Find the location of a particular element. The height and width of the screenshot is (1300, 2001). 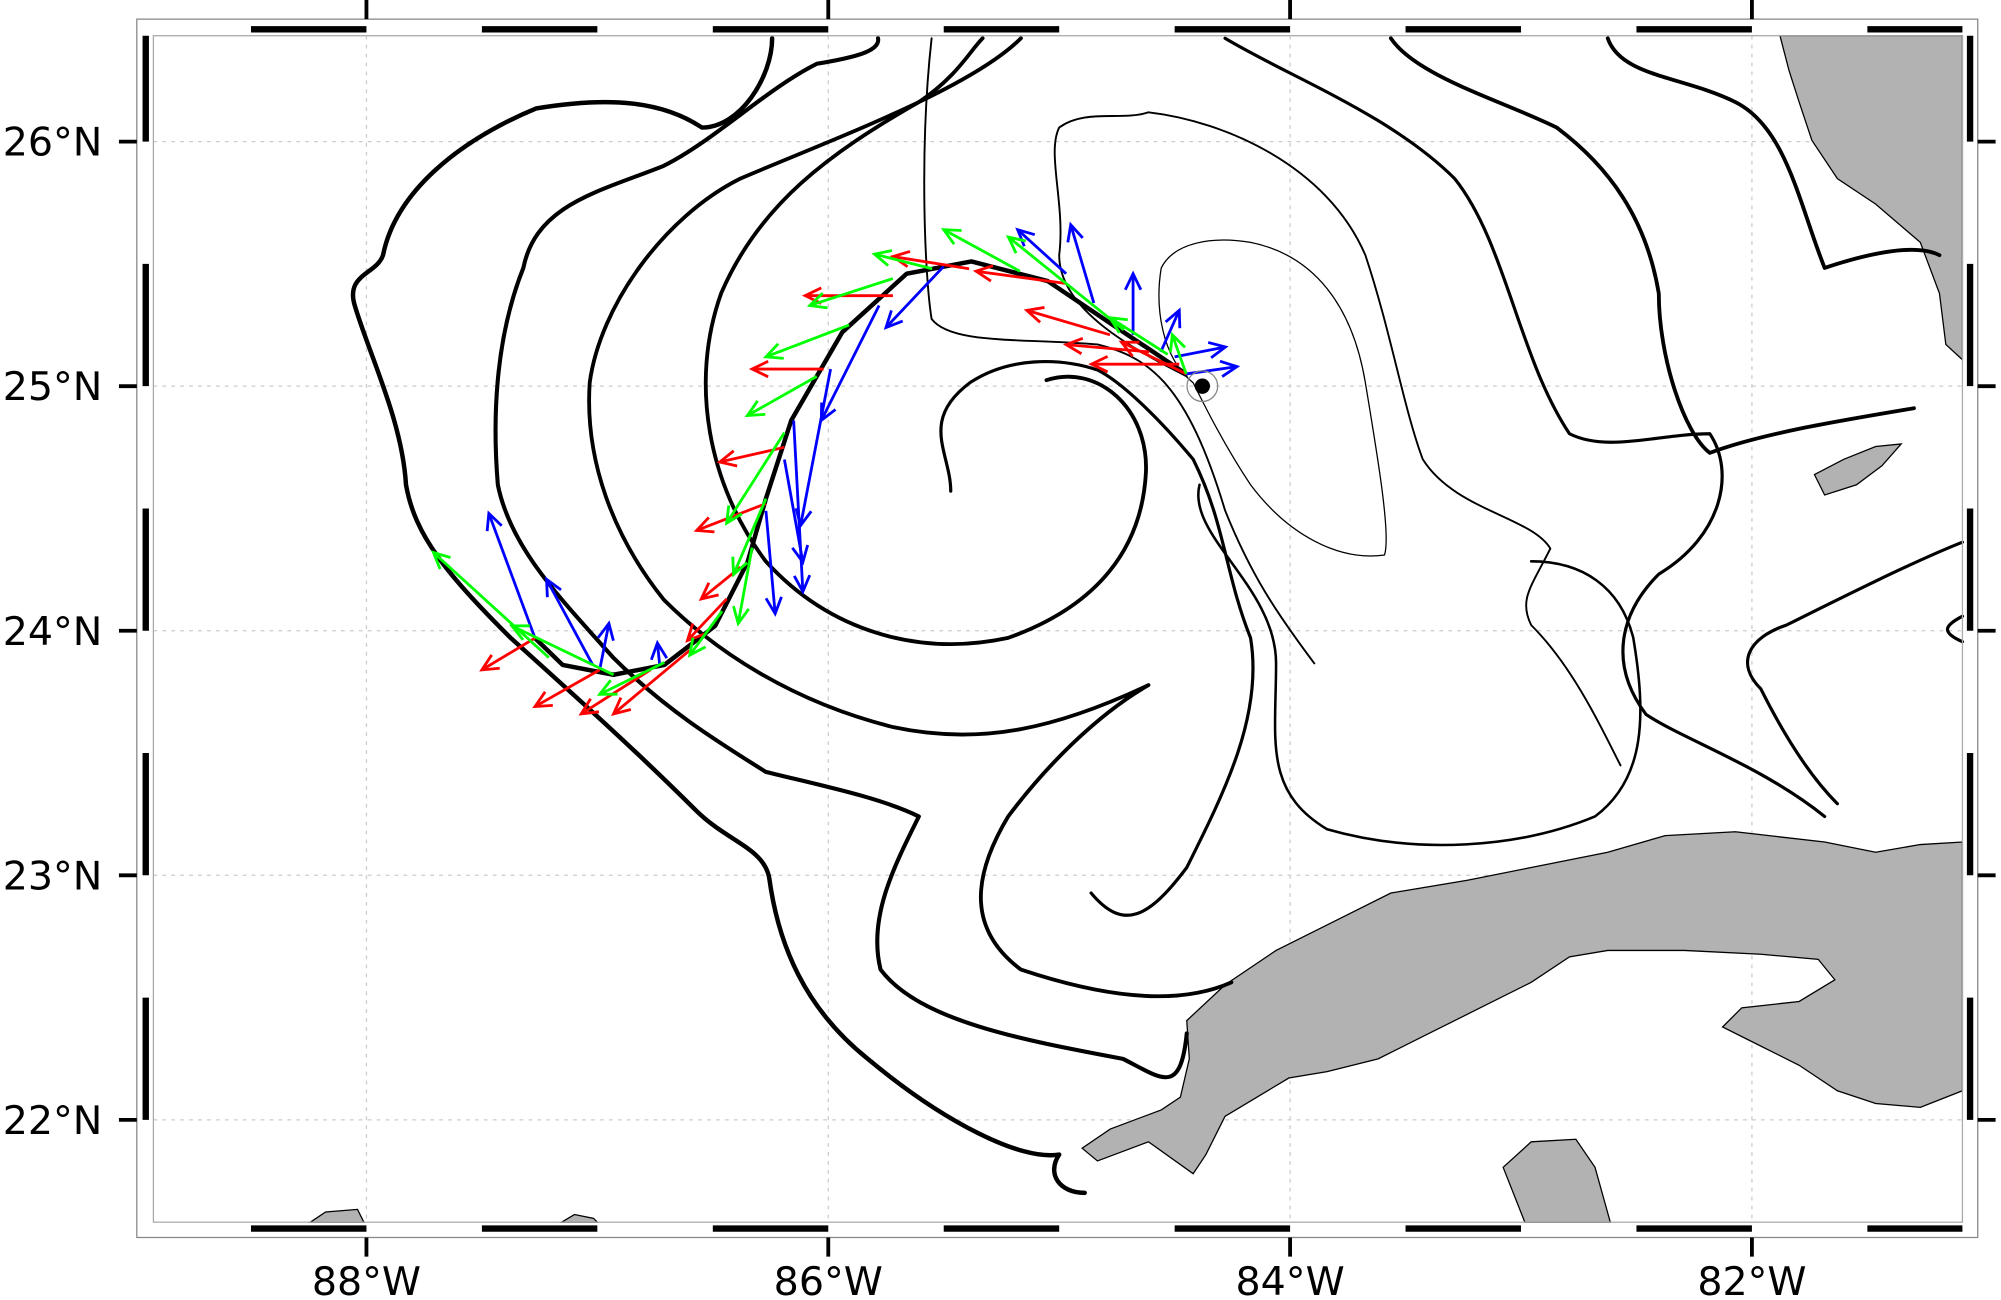

x-tick-label: 88°W is located at coordinates (366, 1279).